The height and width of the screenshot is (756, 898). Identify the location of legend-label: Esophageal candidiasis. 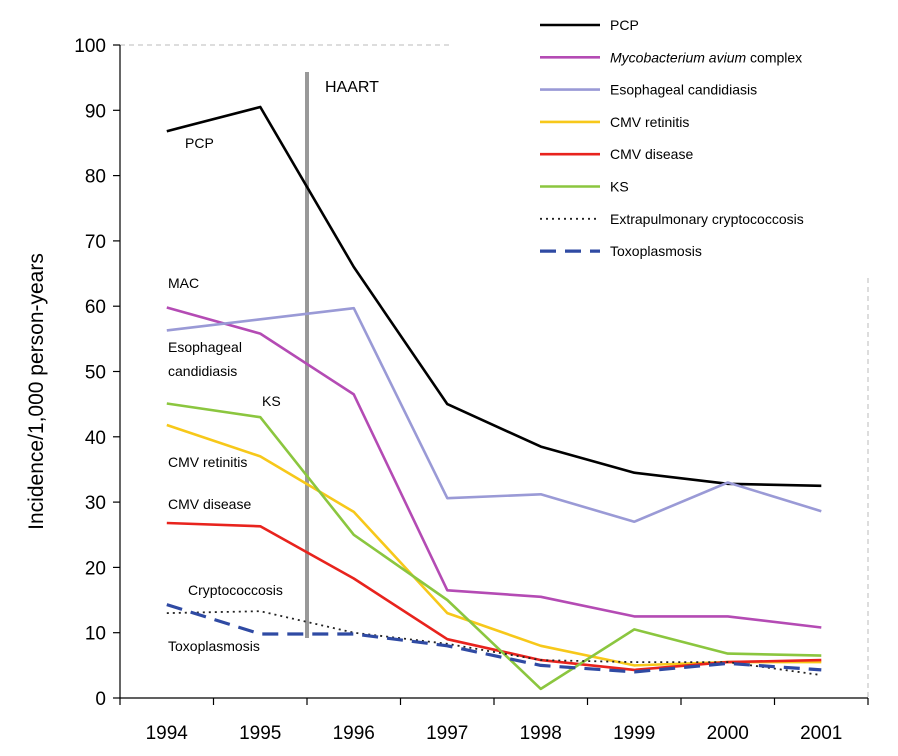
(683, 90).